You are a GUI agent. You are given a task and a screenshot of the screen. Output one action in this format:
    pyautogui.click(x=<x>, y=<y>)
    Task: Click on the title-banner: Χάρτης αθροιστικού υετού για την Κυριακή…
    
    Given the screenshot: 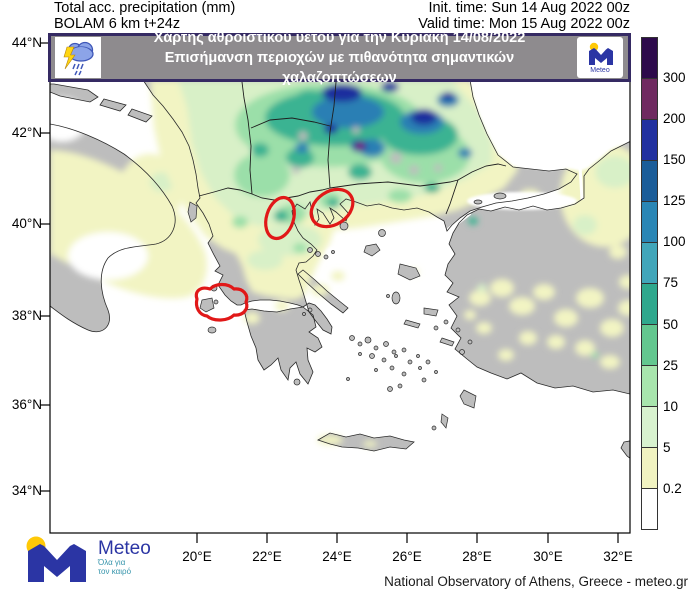 What is the action you would take?
    pyautogui.click(x=339, y=58)
    